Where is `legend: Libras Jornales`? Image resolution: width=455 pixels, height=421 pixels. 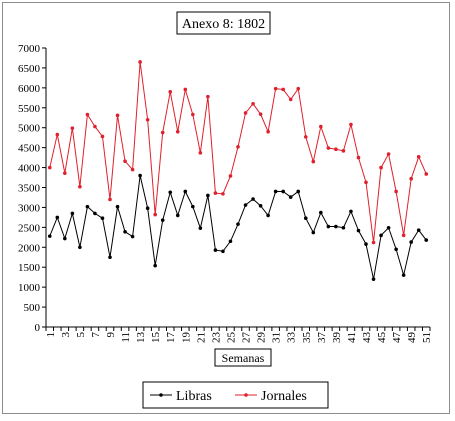
legend: Libras Jornales is located at coordinates (235, 395).